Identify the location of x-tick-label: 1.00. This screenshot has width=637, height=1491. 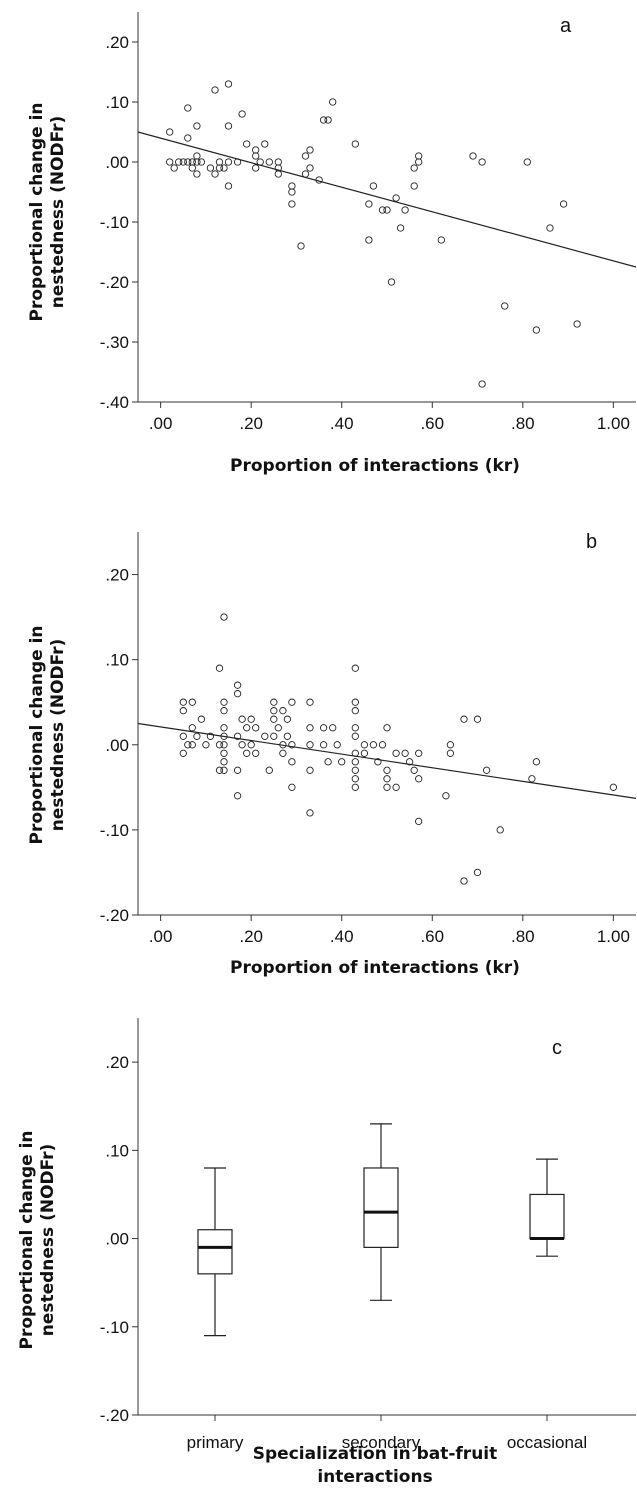
(613, 936).